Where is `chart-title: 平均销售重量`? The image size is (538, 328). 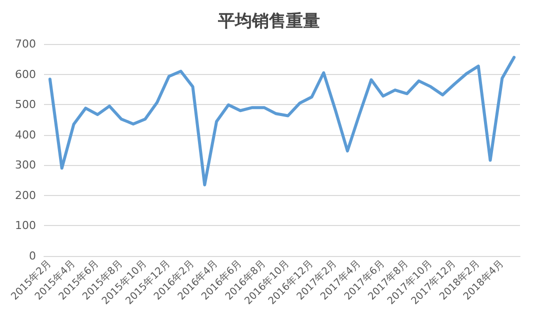
chart-title: 平均销售重量 is located at coordinates (268, 22).